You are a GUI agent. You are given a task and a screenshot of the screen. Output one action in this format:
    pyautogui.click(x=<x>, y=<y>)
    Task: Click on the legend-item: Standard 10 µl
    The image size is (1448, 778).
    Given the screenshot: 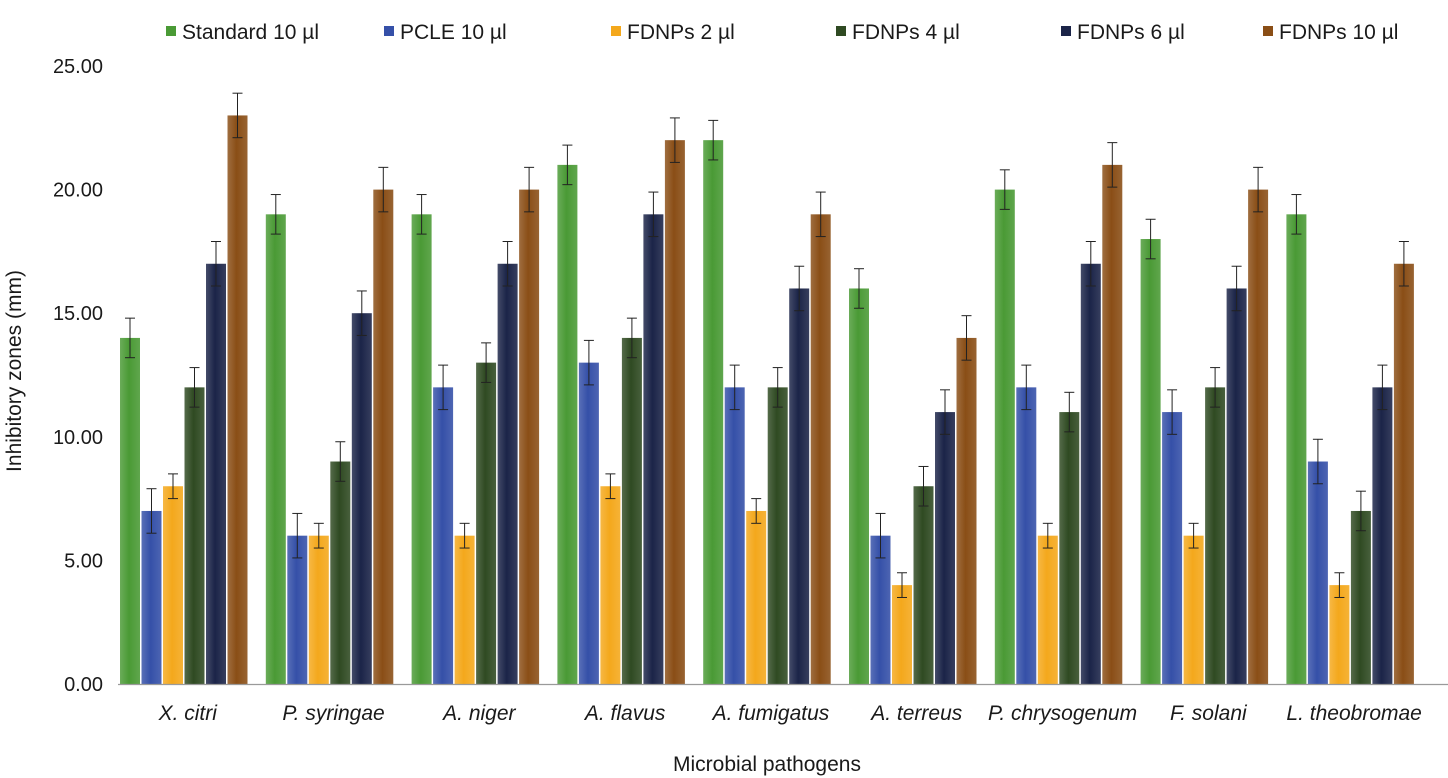 What is the action you would take?
    pyautogui.click(x=242, y=32)
    